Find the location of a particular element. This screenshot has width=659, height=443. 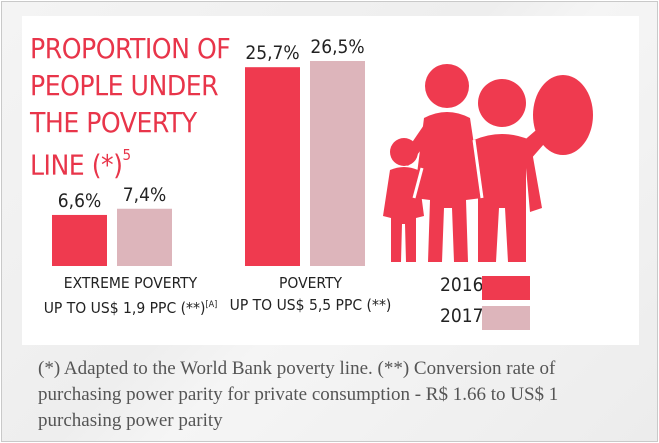

category-label-line2: UP TO US$ 5,5 PPC (**) is located at coordinates (310, 305).